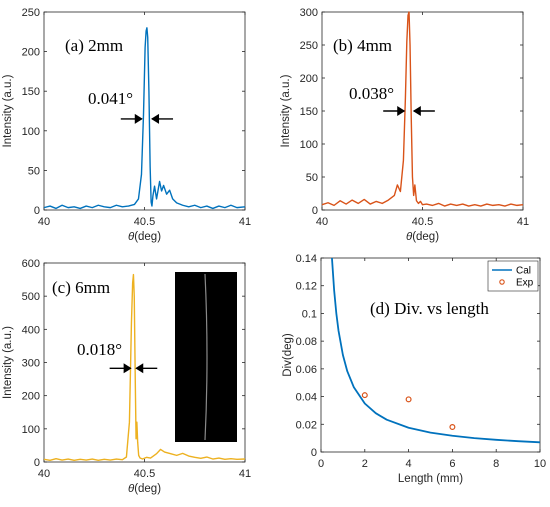  Describe the element at coordinates (540, 464) in the screenshot. I see `x-tick-label: 10` at that location.